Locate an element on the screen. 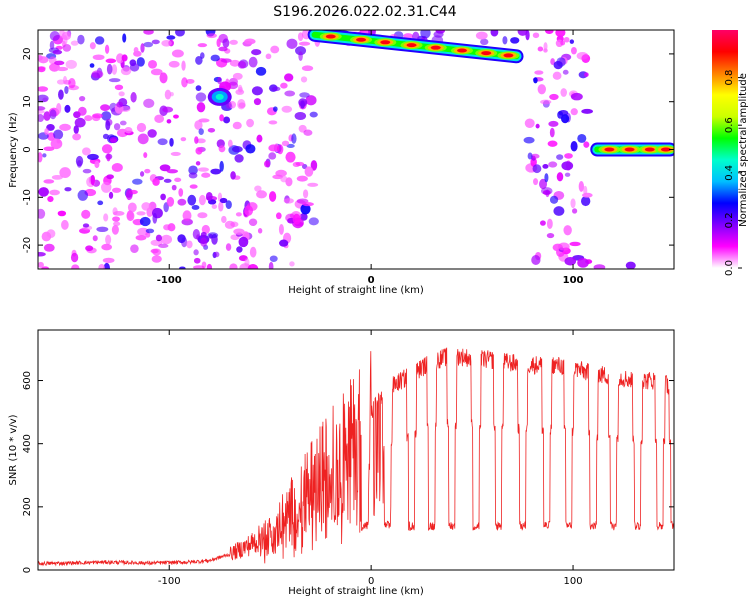 The width and height of the screenshot is (750, 600). spectrogram-features is located at coordinates (440, 93).